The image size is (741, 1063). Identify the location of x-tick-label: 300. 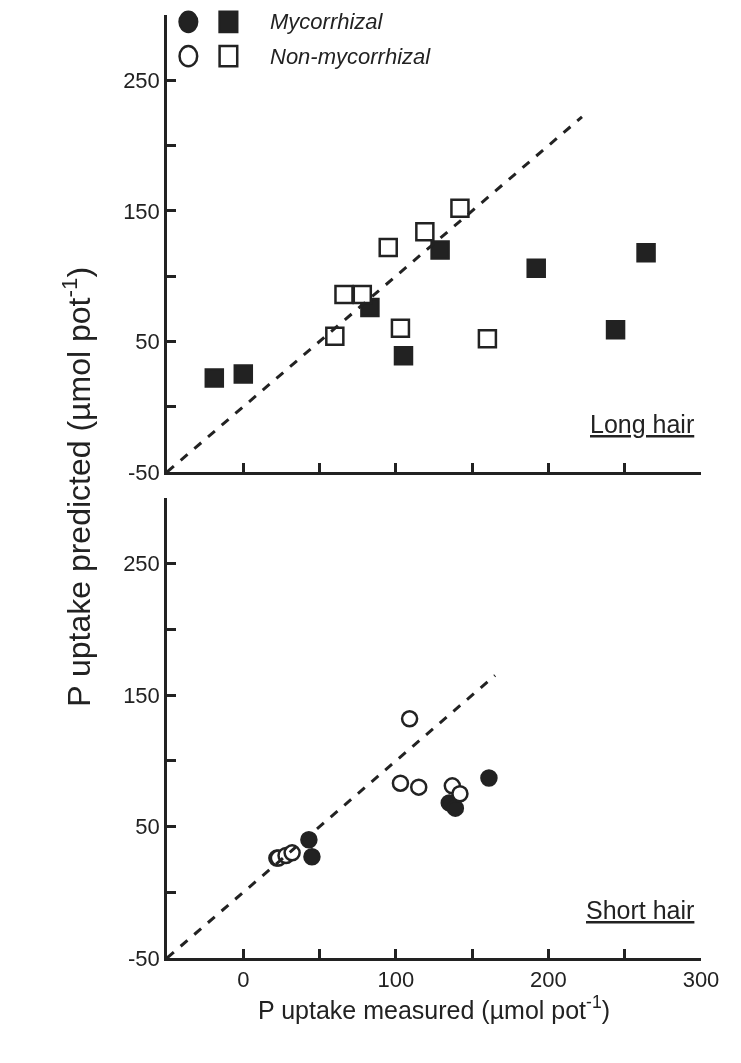
(701, 980).